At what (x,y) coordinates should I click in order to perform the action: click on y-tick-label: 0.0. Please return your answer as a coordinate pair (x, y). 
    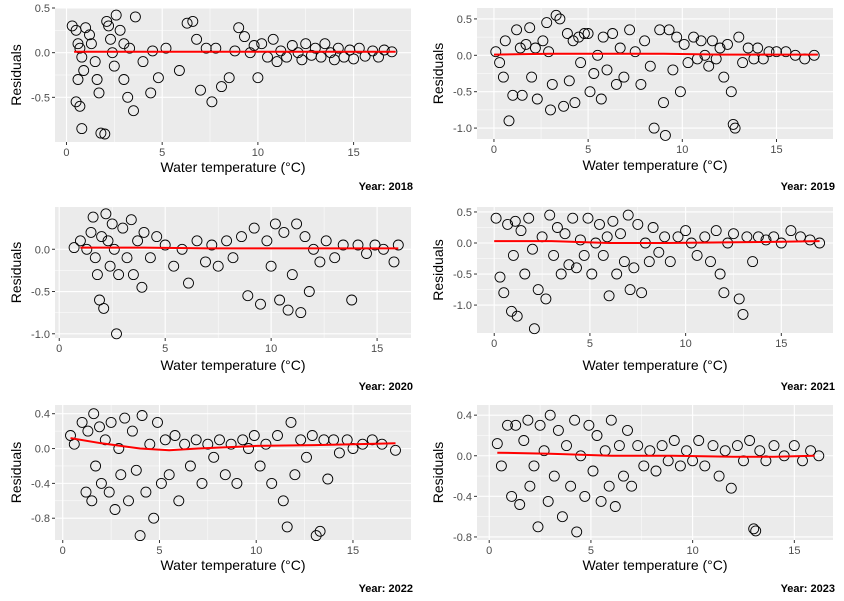
    Looking at the image, I should click on (42, 450).